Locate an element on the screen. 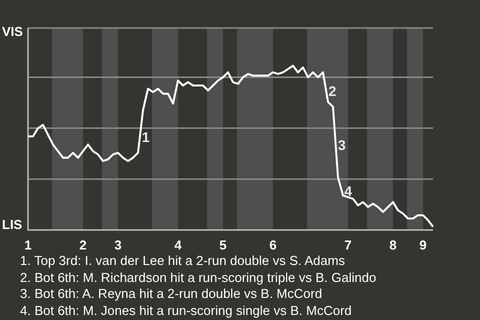 Image resolution: width=480 pixels, height=320 pixels. annotation: 3 is located at coordinates (342, 145).